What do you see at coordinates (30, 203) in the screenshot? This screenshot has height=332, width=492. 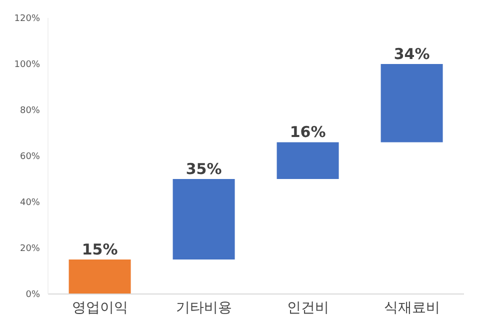 I see `y-tick-label: 40%` at bounding box center [30, 203].